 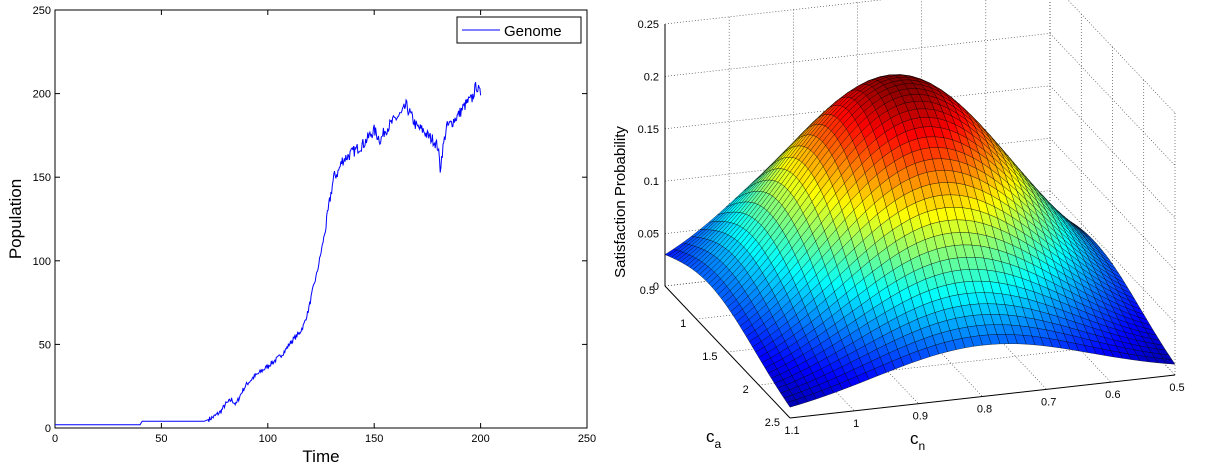 I want to click on z-tick-label: 0.25, so click(x=648, y=25).